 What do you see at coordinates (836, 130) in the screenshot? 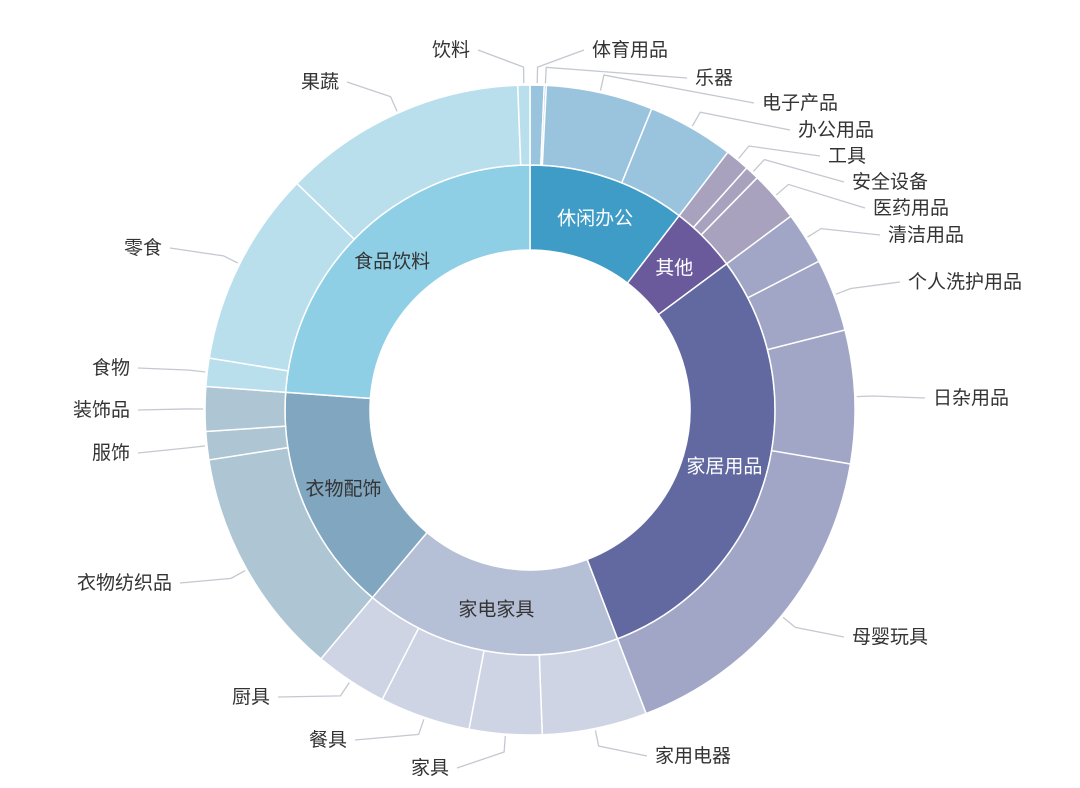
I see `outer-slice-label: 办公用品` at bounding box center [836, 130].